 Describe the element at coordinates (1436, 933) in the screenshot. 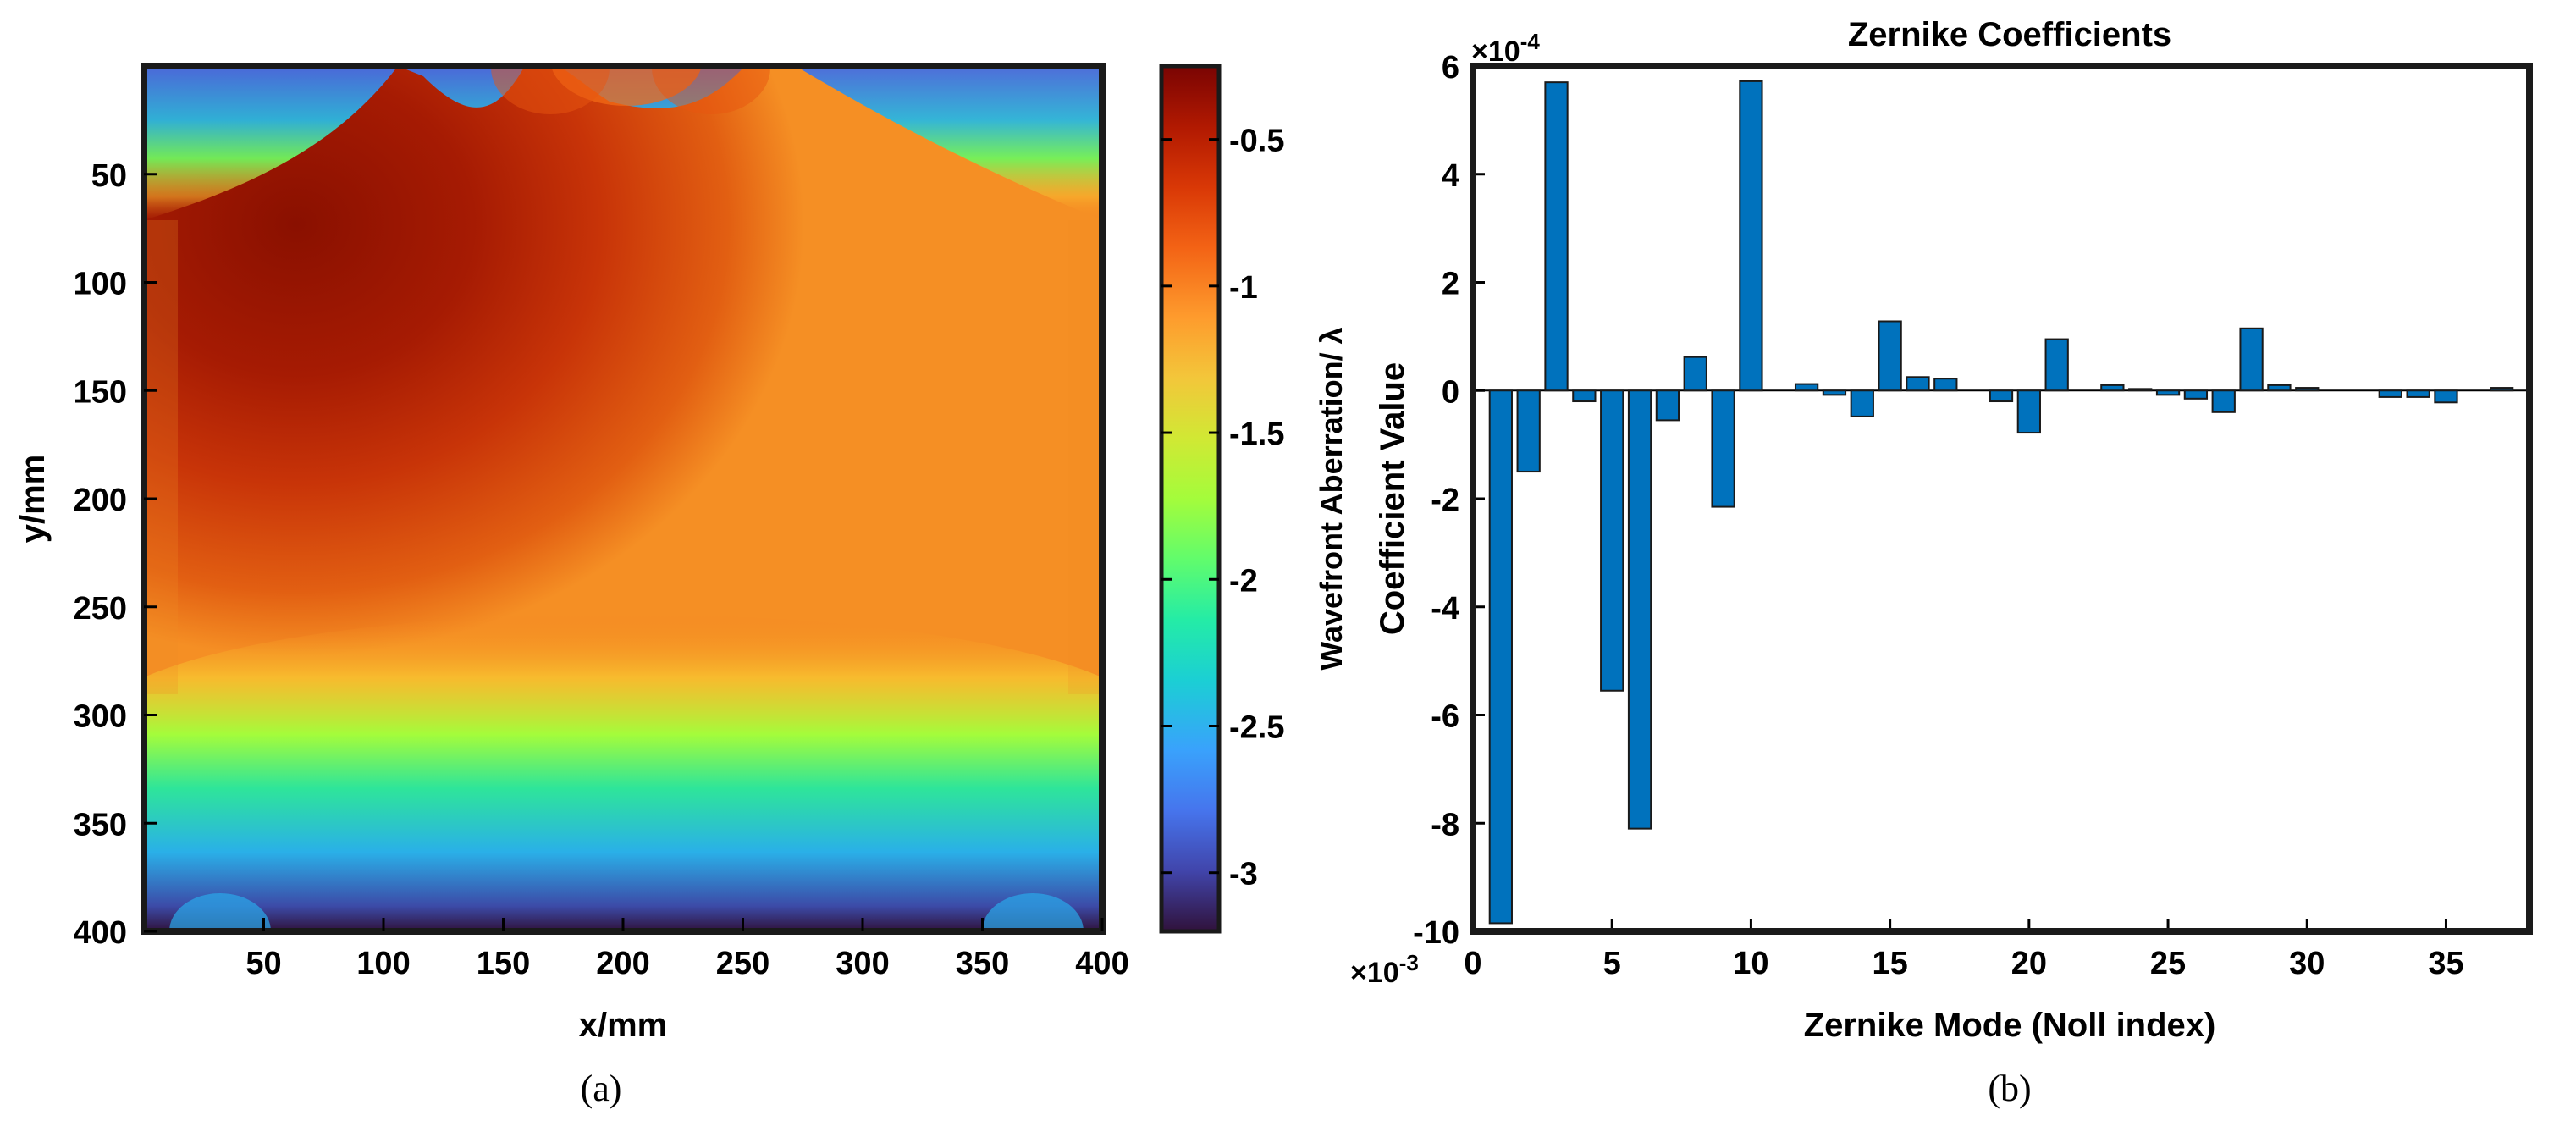

I see `bar-y-tick-label: -10` at that location.